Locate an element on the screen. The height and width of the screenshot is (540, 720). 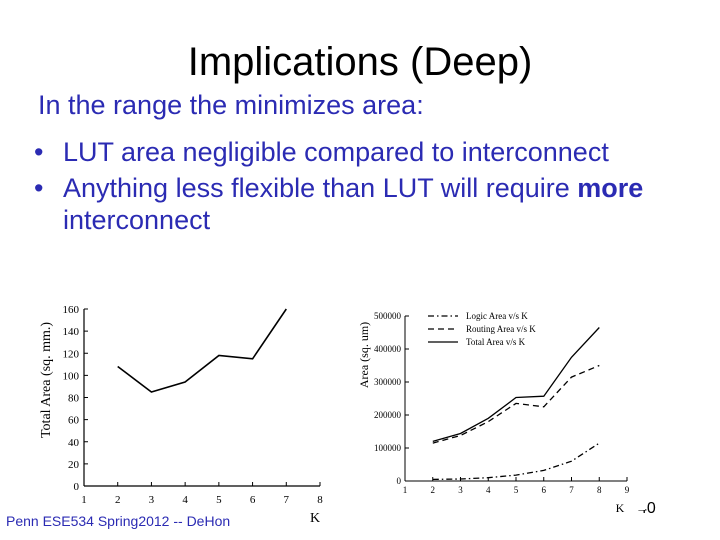
y-tick-label: 160 is located at coordinates (71, 310).